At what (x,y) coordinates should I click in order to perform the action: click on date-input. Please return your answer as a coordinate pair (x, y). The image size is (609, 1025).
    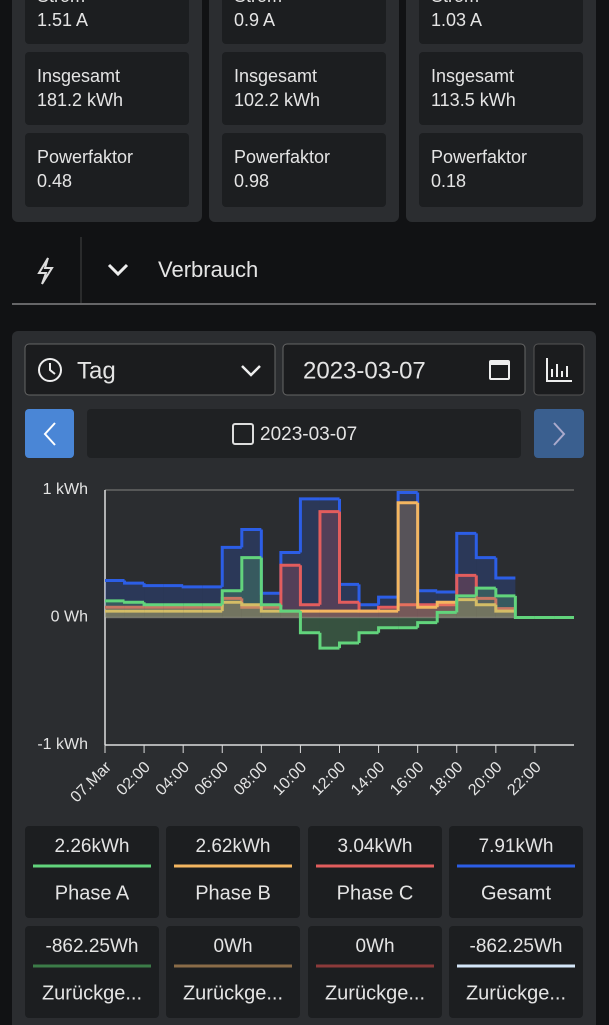
    Looking at the image, I should click on (404, 369).